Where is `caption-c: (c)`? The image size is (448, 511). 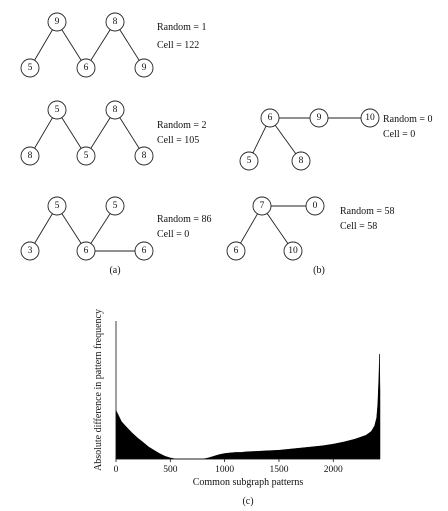
caption-c: (c) is located at coordinates (247, 501).